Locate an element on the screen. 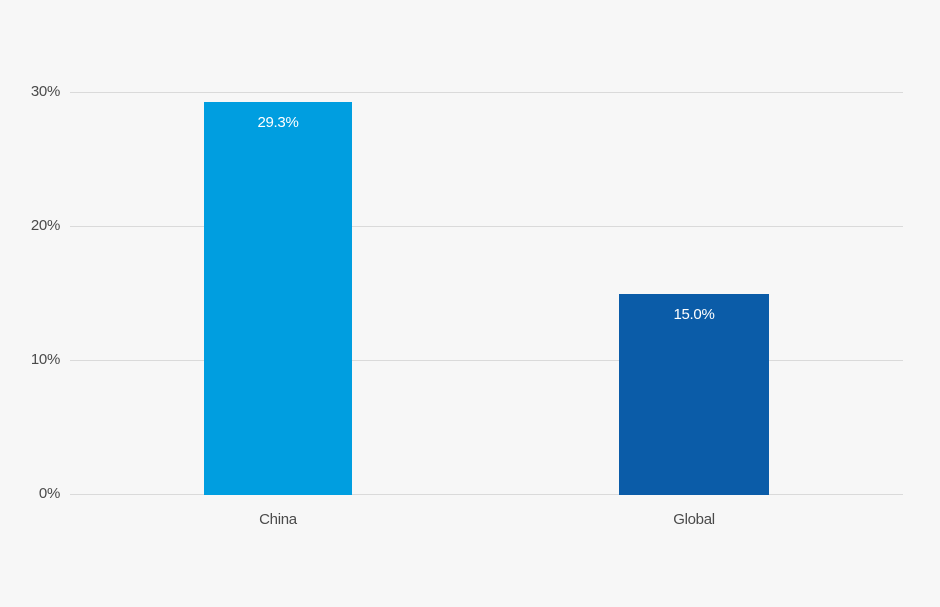 The width and height of the screenshot is (940, 607). bar-value-label-global: 15.0% is located at coordinates (694, 314).